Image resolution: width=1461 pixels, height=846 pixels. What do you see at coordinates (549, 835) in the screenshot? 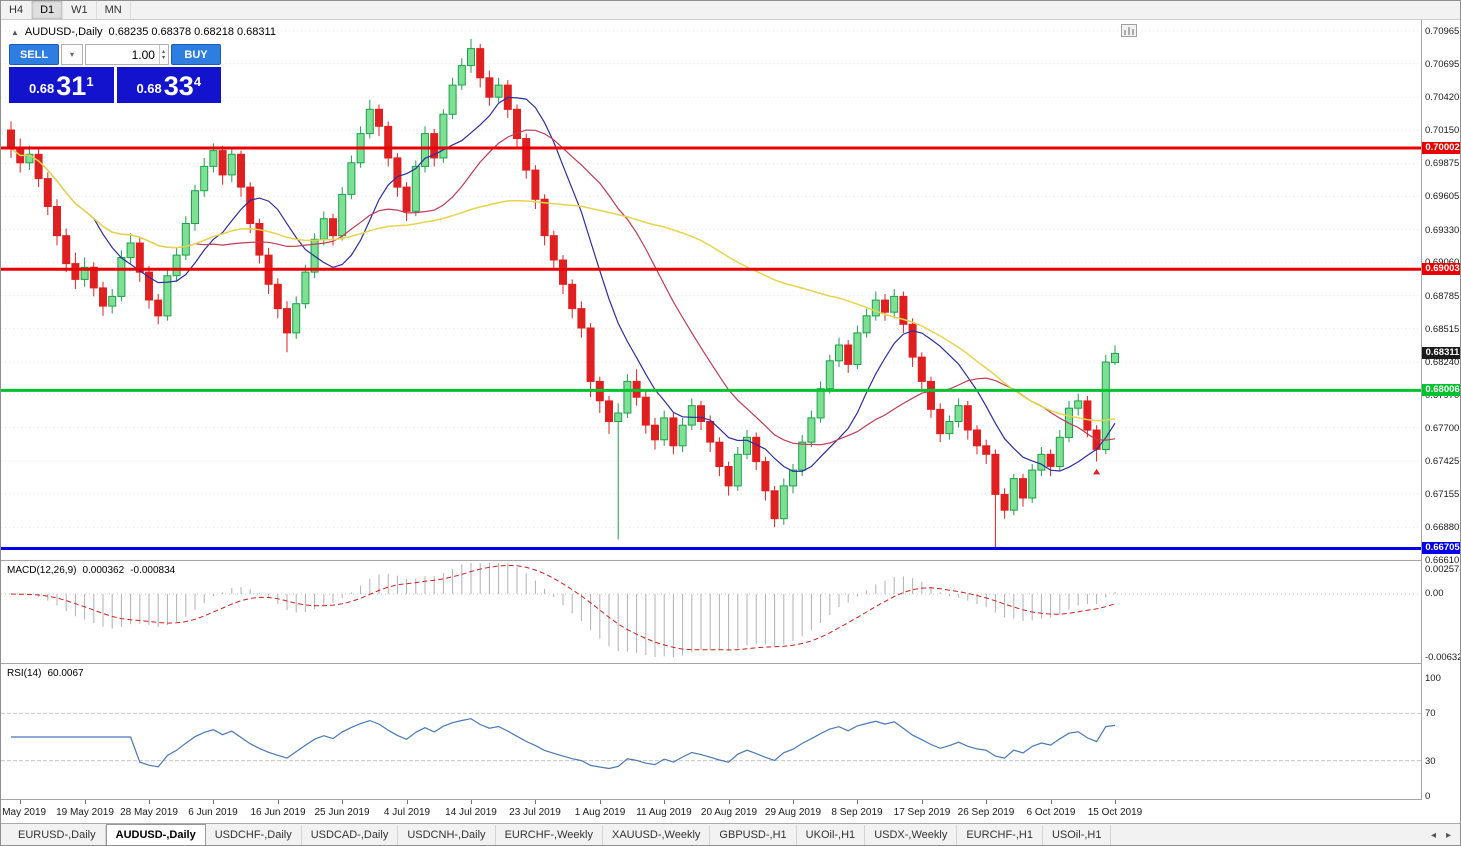
I see `chart-tab-eurchf-weekly: EURCHF-,Weekly` at bounding box center [549, 835].